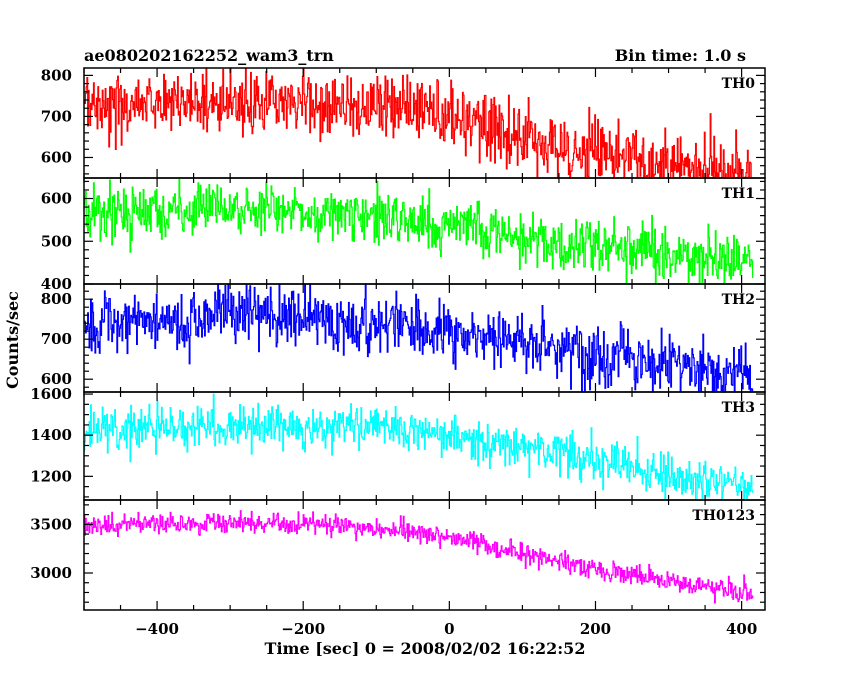 Image resolution: width=850 pixels, height=684 pixels. I want to click on y-tick-label: 3000, so click(51, 573).